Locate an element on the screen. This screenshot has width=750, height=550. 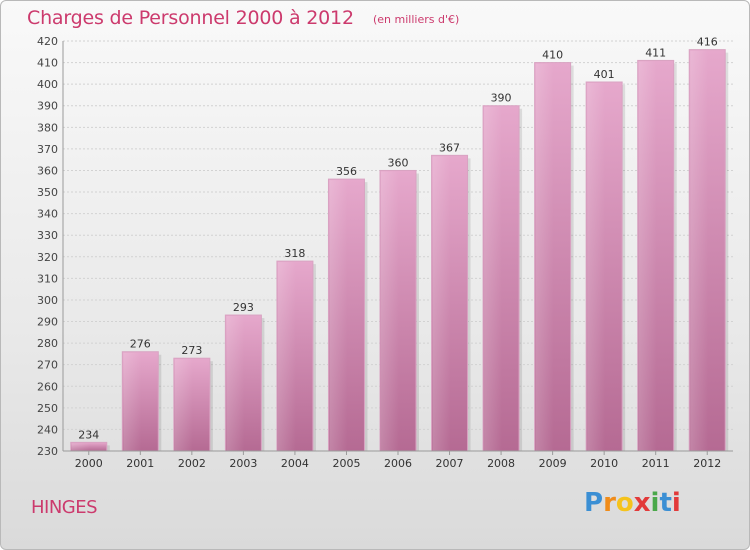
data-label-2002: 273 is located at coordinates (191, 350).